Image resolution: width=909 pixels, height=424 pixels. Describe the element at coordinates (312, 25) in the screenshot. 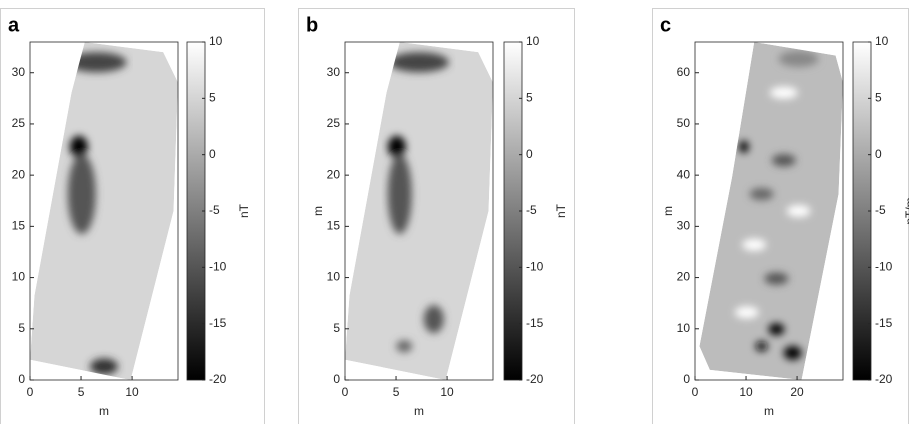

I see `panel-label: b` at that location.